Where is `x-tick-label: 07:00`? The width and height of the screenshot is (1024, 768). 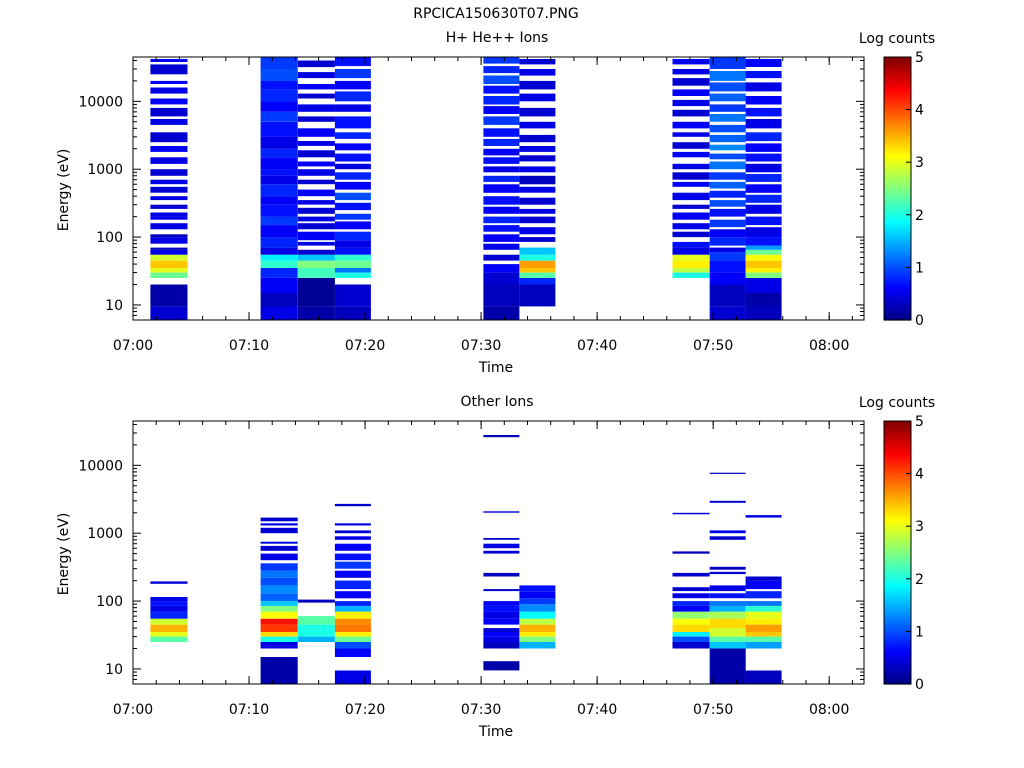 x-tick-label: 07:00 is located at coordinates (133, 710).